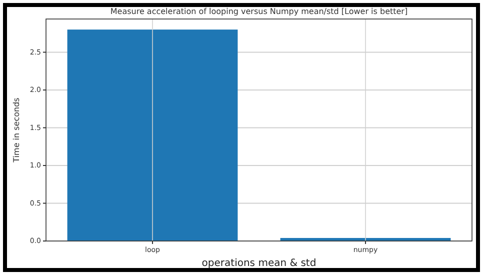 The height and width of the screenshot is (275, 483). I want to click on chart-title: Measure acceleration of looping versus Numpy mean/std [Lower is better], so click(259, 11).